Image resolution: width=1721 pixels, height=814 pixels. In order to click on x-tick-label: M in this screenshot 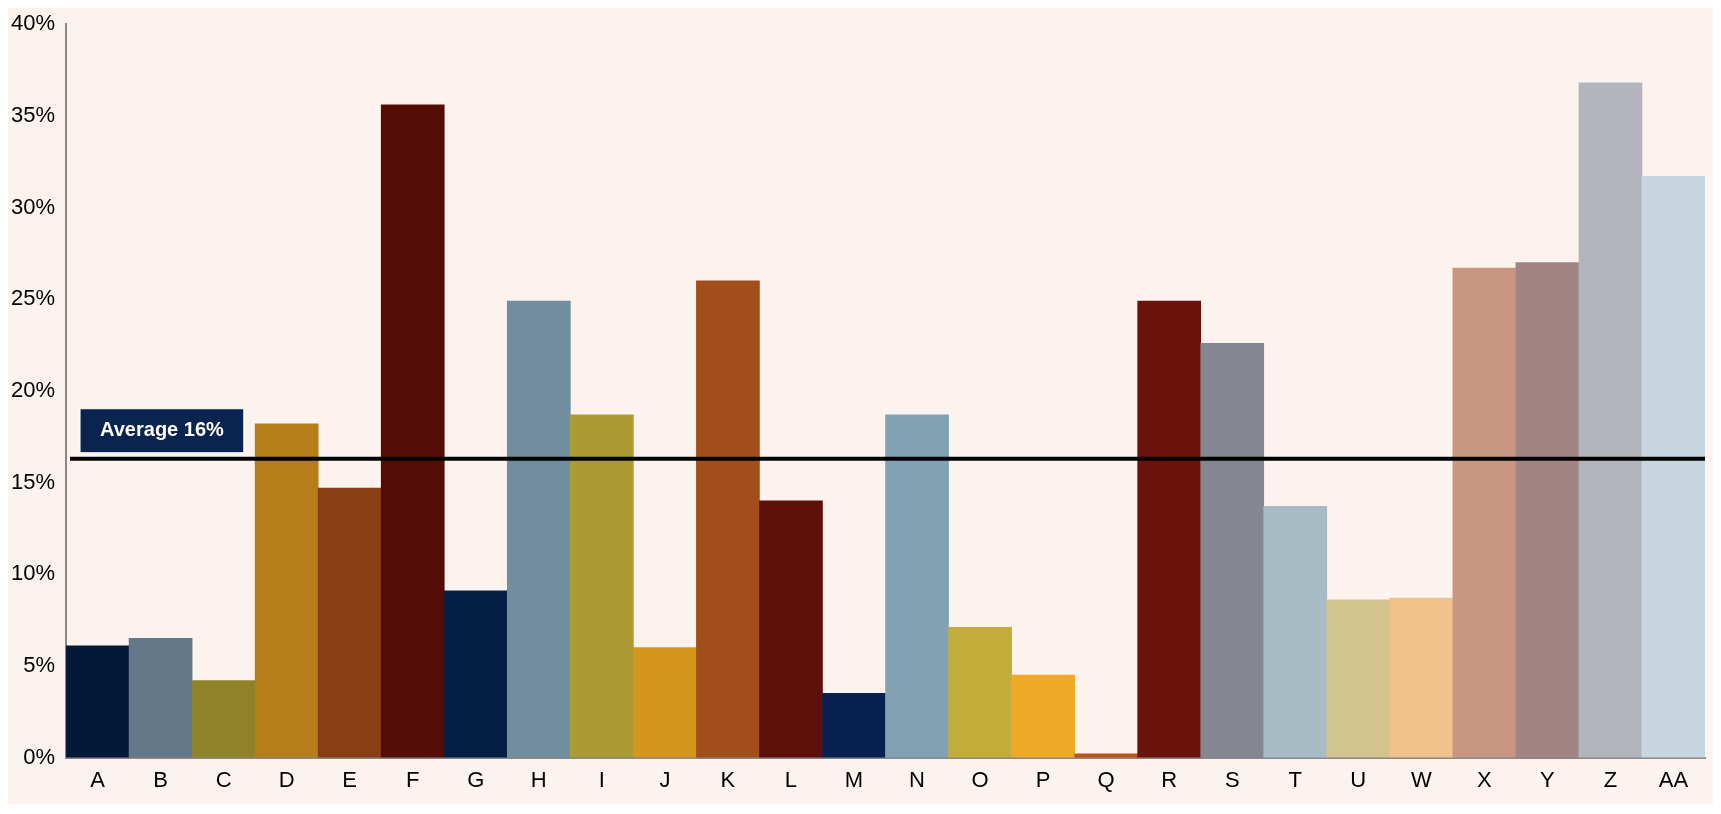, I will do `click(854, 779)`.